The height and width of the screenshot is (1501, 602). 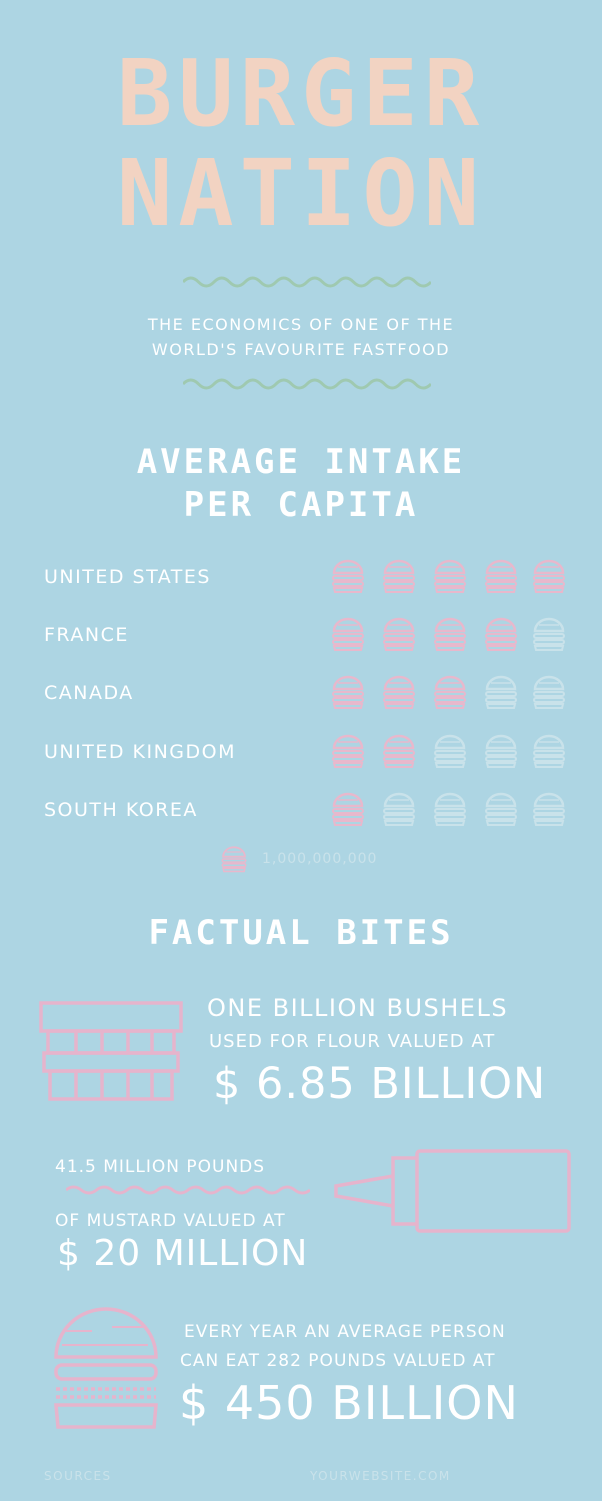 I want to click on title-line-2: NATION, so click(x=301, y=193).